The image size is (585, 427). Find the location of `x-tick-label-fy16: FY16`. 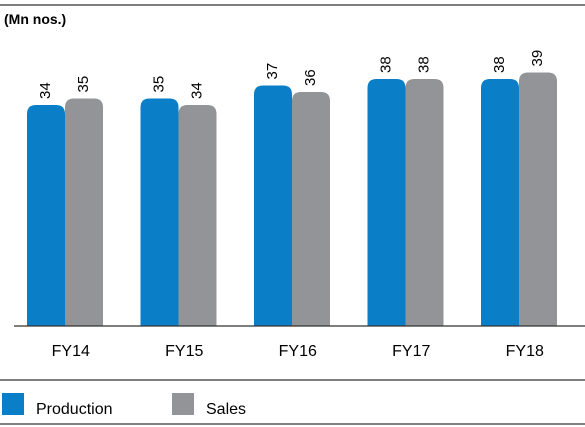

x-tick-label-fy16: FY16 is located at coordinates (298, 351).